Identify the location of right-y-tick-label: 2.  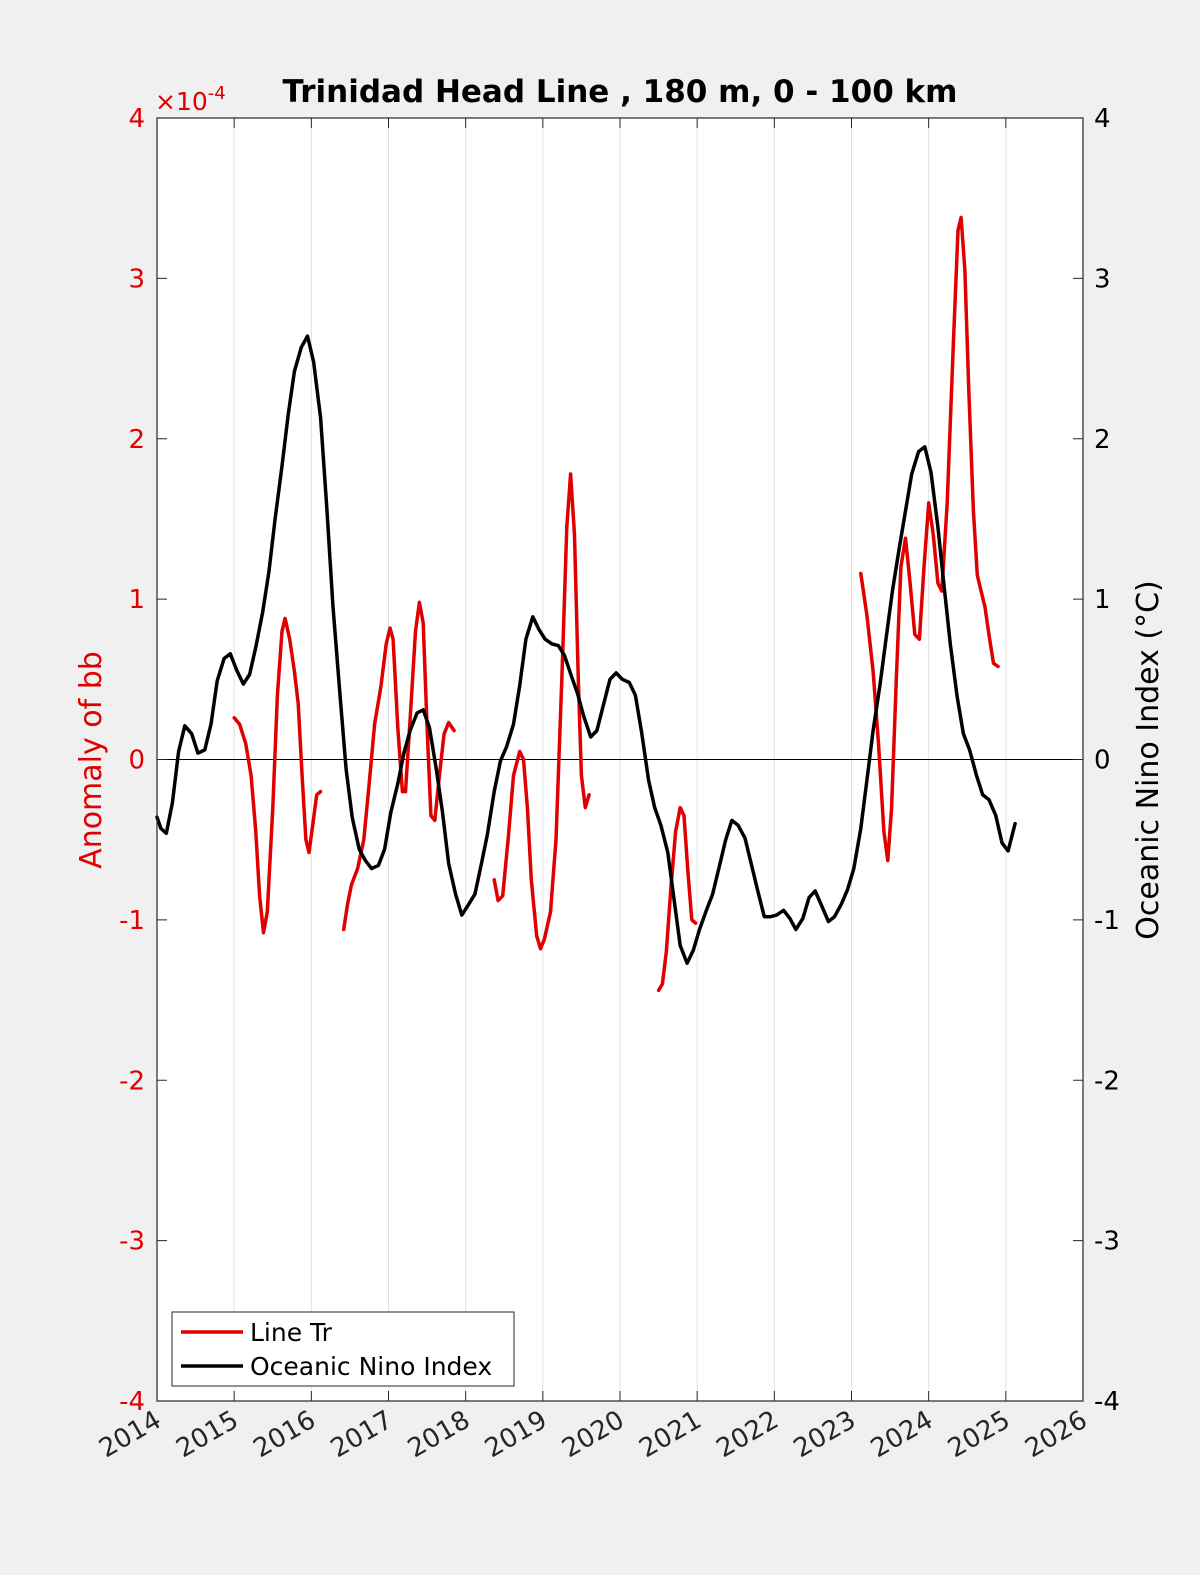
(1102, 440).